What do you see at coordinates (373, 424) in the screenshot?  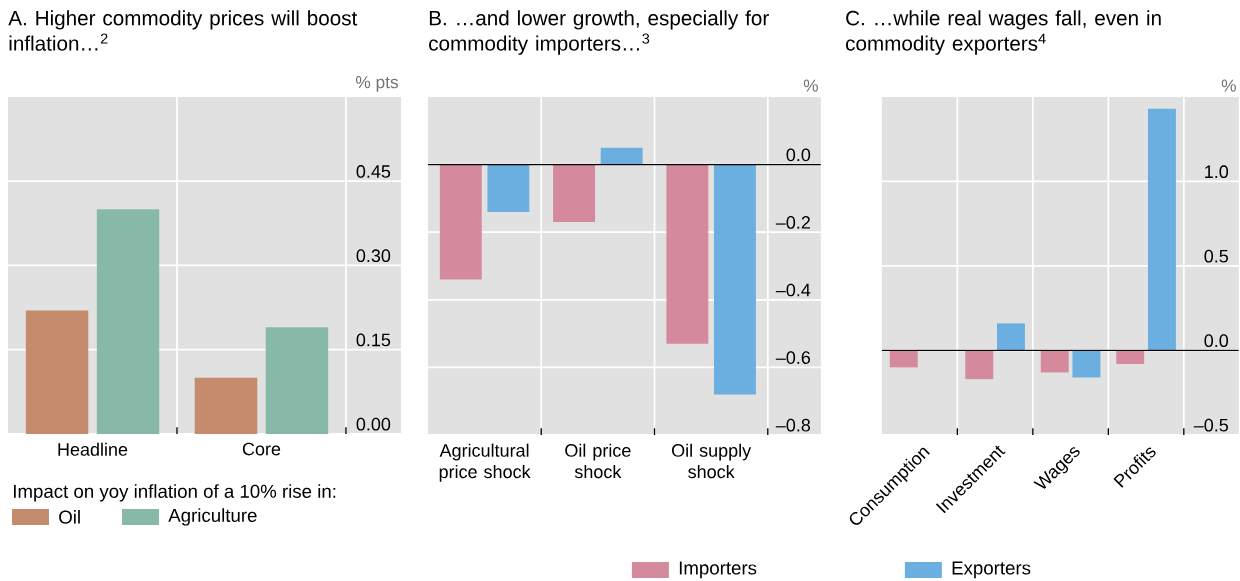 I see `y-tick-label: 0.00` at bounding box center [373, 424].